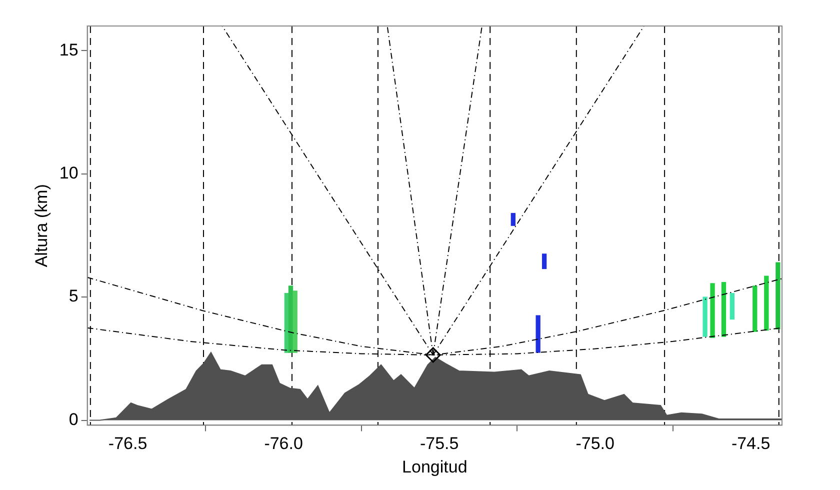  Describe the element at coordinates (439, 444) in the screenshot. I see `x-tick-label: -75.5` at that location.